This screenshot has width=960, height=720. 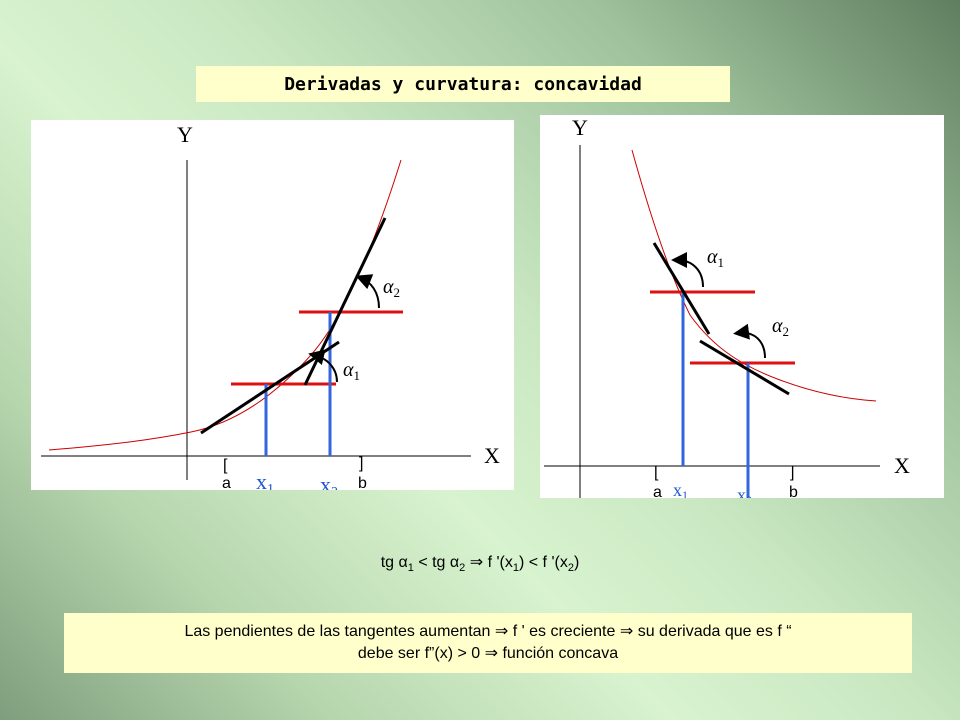 I want to click on page-title: Derivadas y curvatura: concavidad, so click(x=463, y=84).